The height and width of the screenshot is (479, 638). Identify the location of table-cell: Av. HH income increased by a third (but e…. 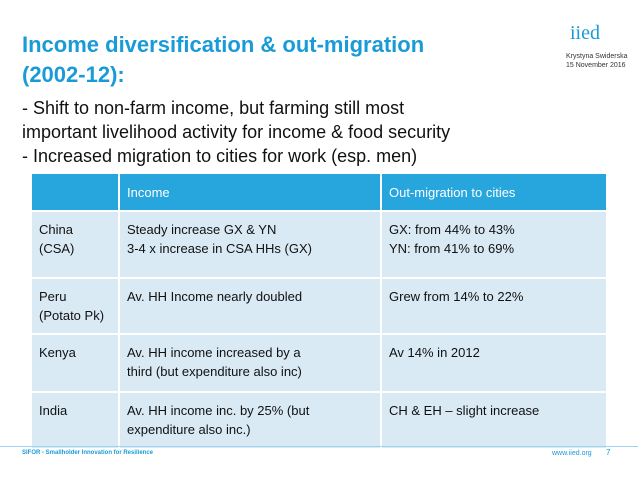
(250, 363).